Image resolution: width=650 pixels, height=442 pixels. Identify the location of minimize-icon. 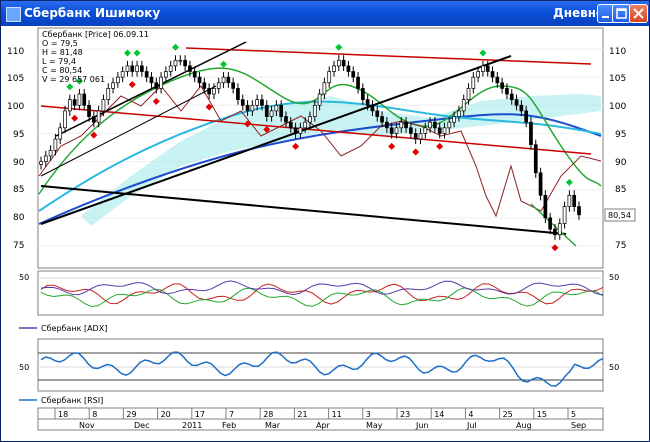
(605, 17).